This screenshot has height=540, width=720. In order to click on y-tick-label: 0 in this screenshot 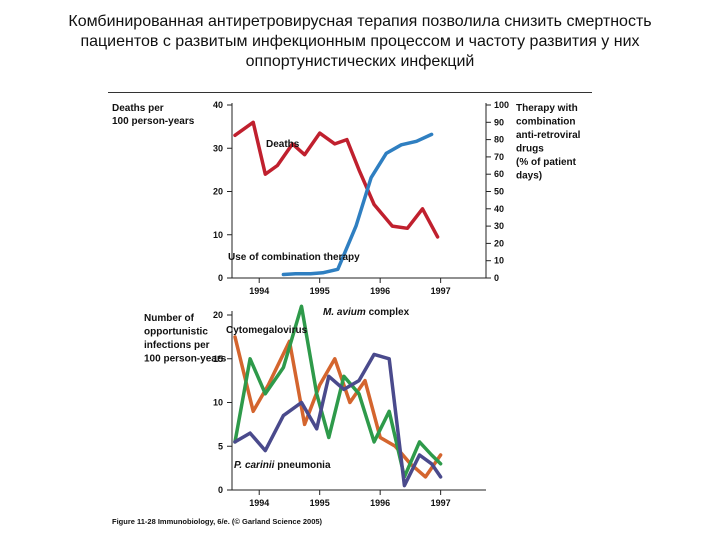, I will do `click(220, 490)`.